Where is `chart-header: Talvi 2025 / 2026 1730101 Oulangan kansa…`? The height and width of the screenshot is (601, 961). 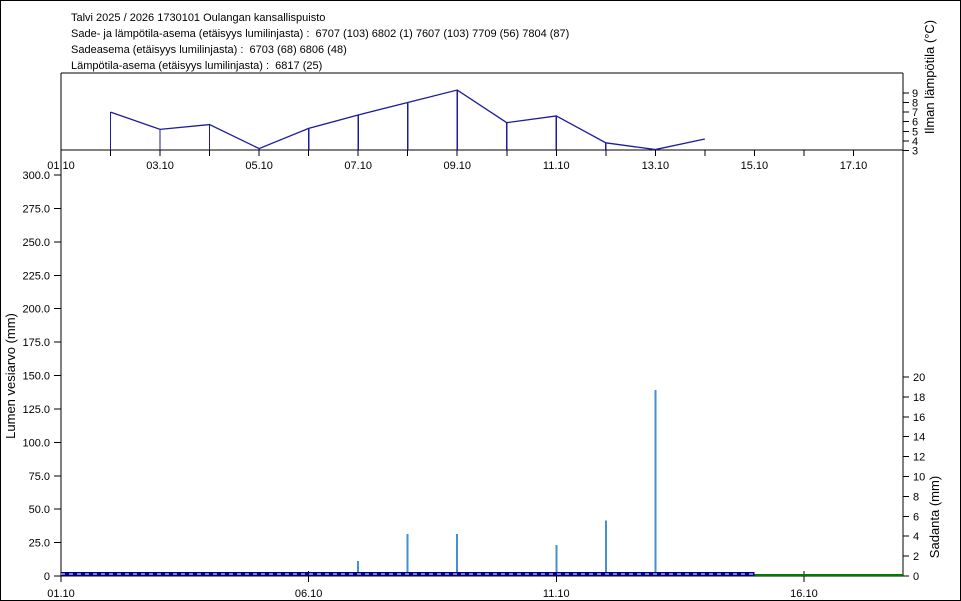 chart-header: Talvi 2025 / 2026 1730101 Oulangan kansa… is located at coordinates (320, 42).